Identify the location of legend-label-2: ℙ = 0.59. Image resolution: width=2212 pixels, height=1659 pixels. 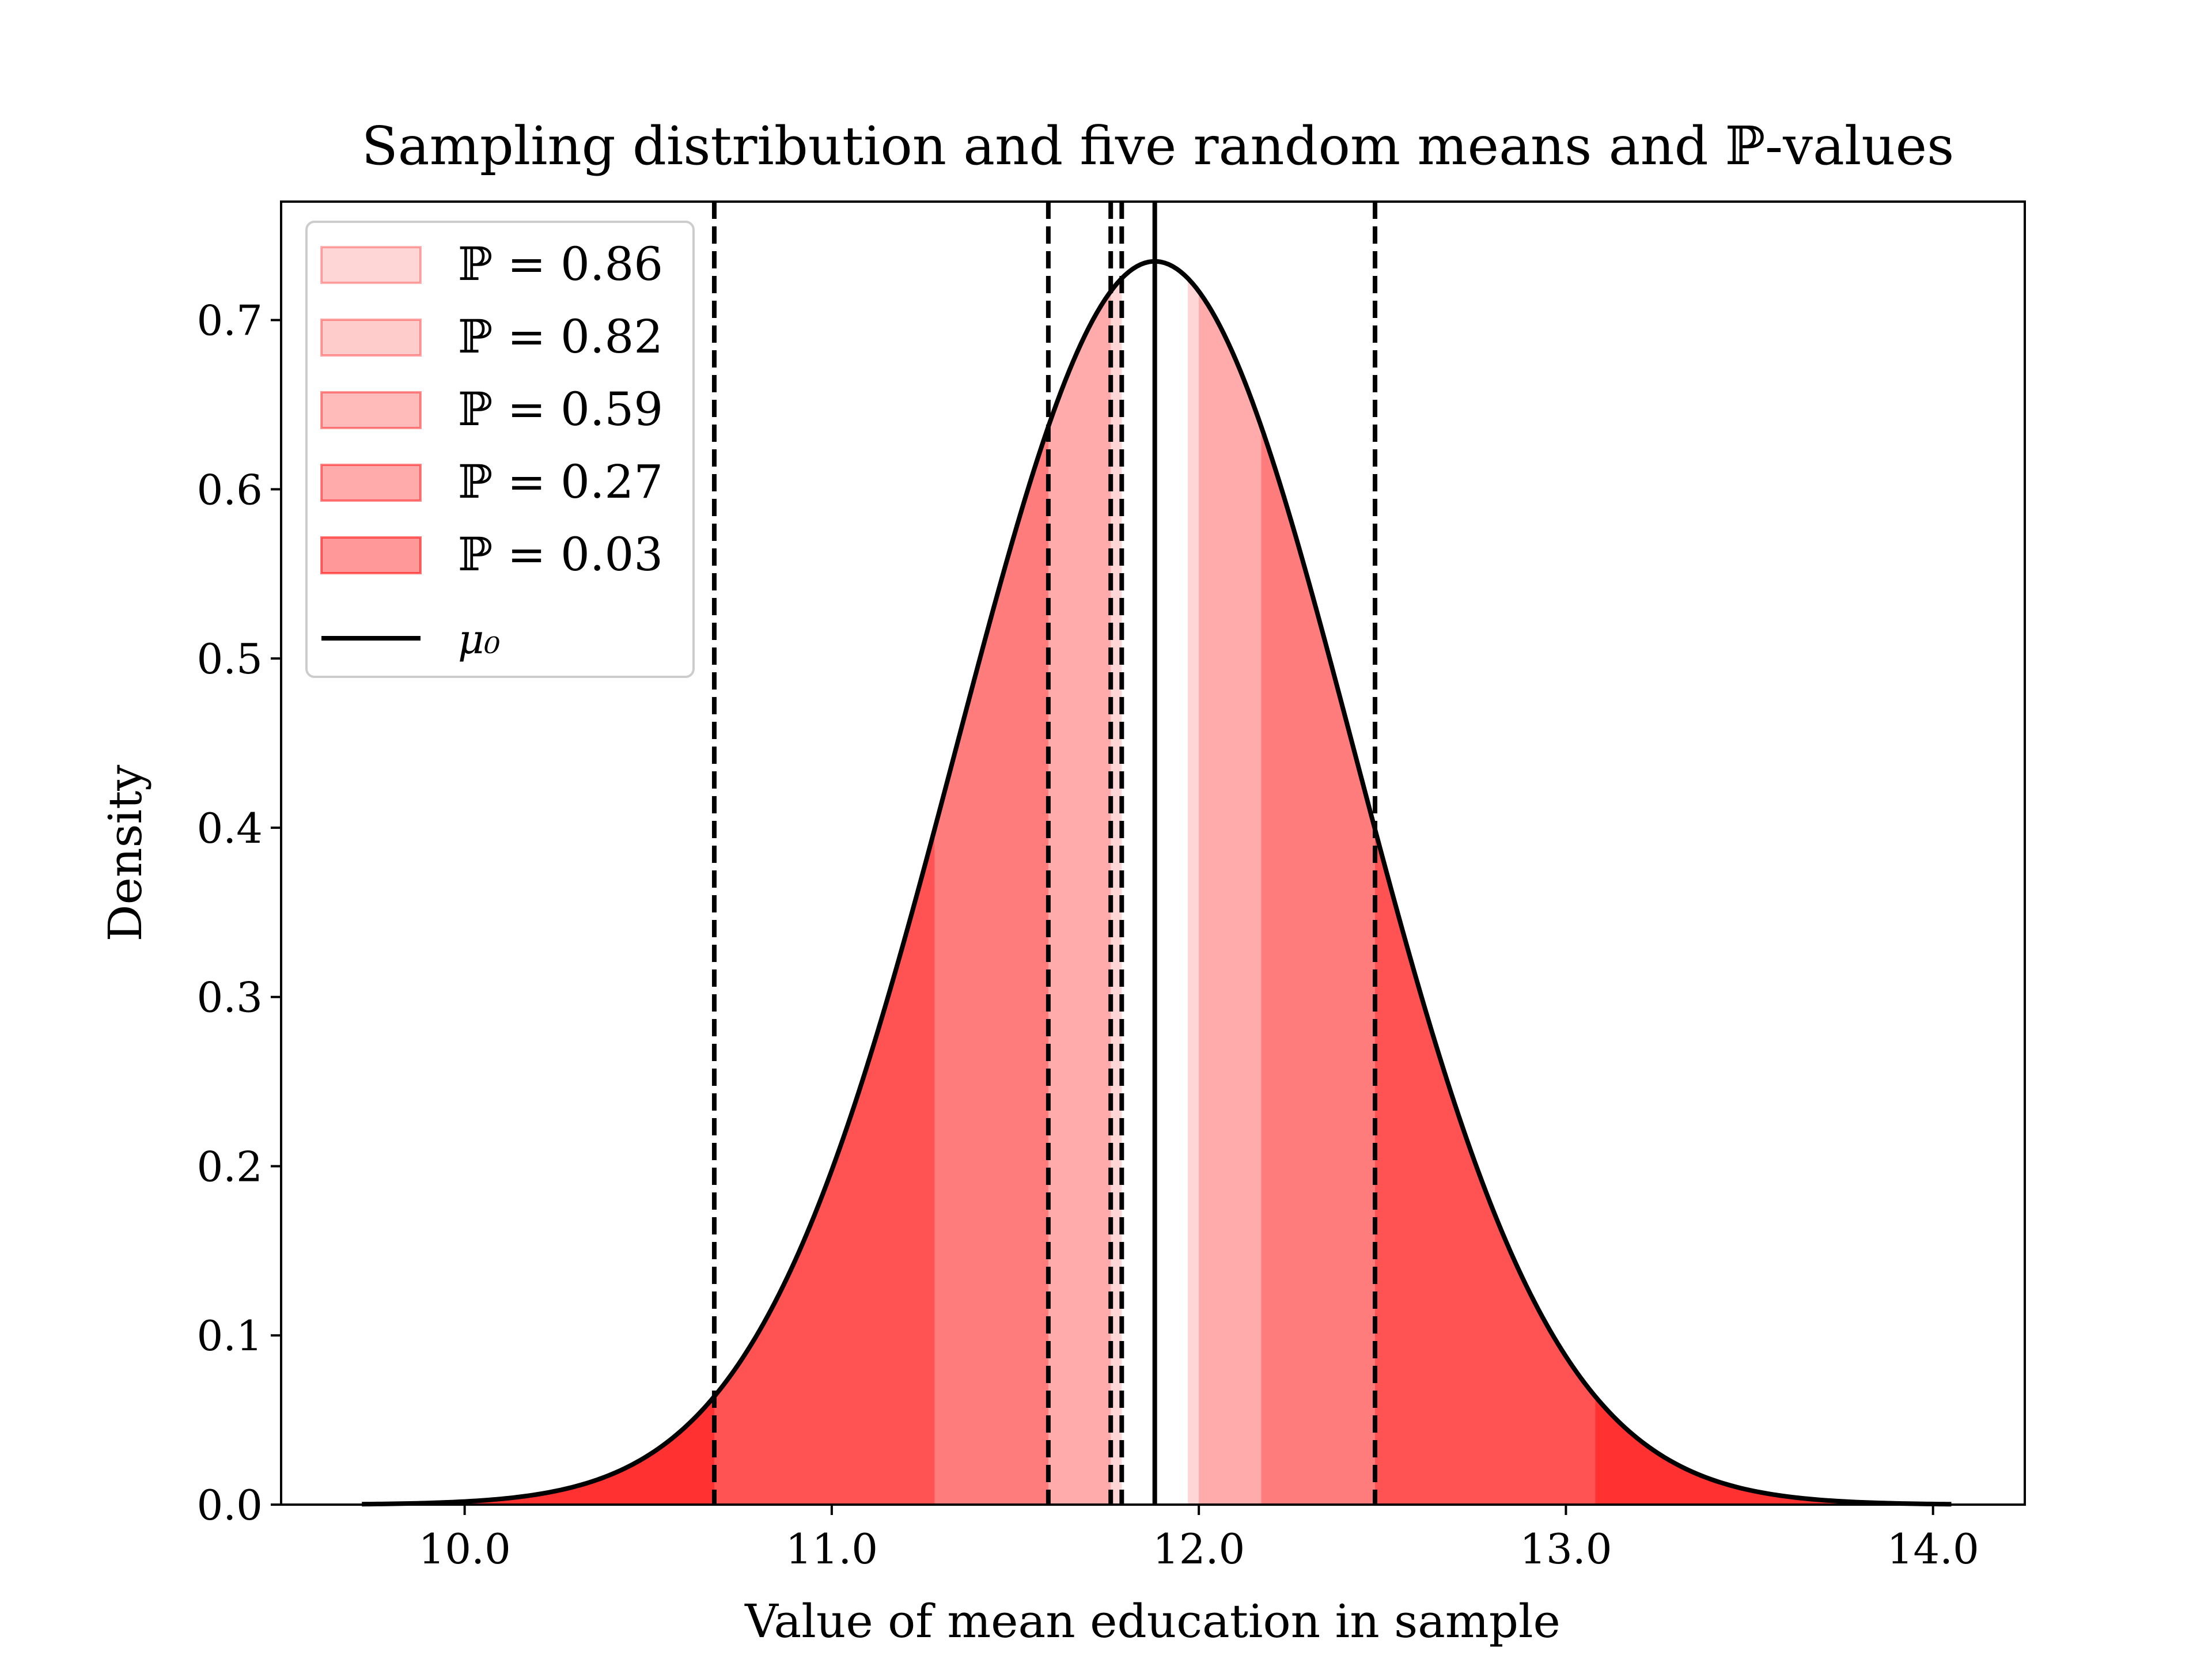
(560, 409).